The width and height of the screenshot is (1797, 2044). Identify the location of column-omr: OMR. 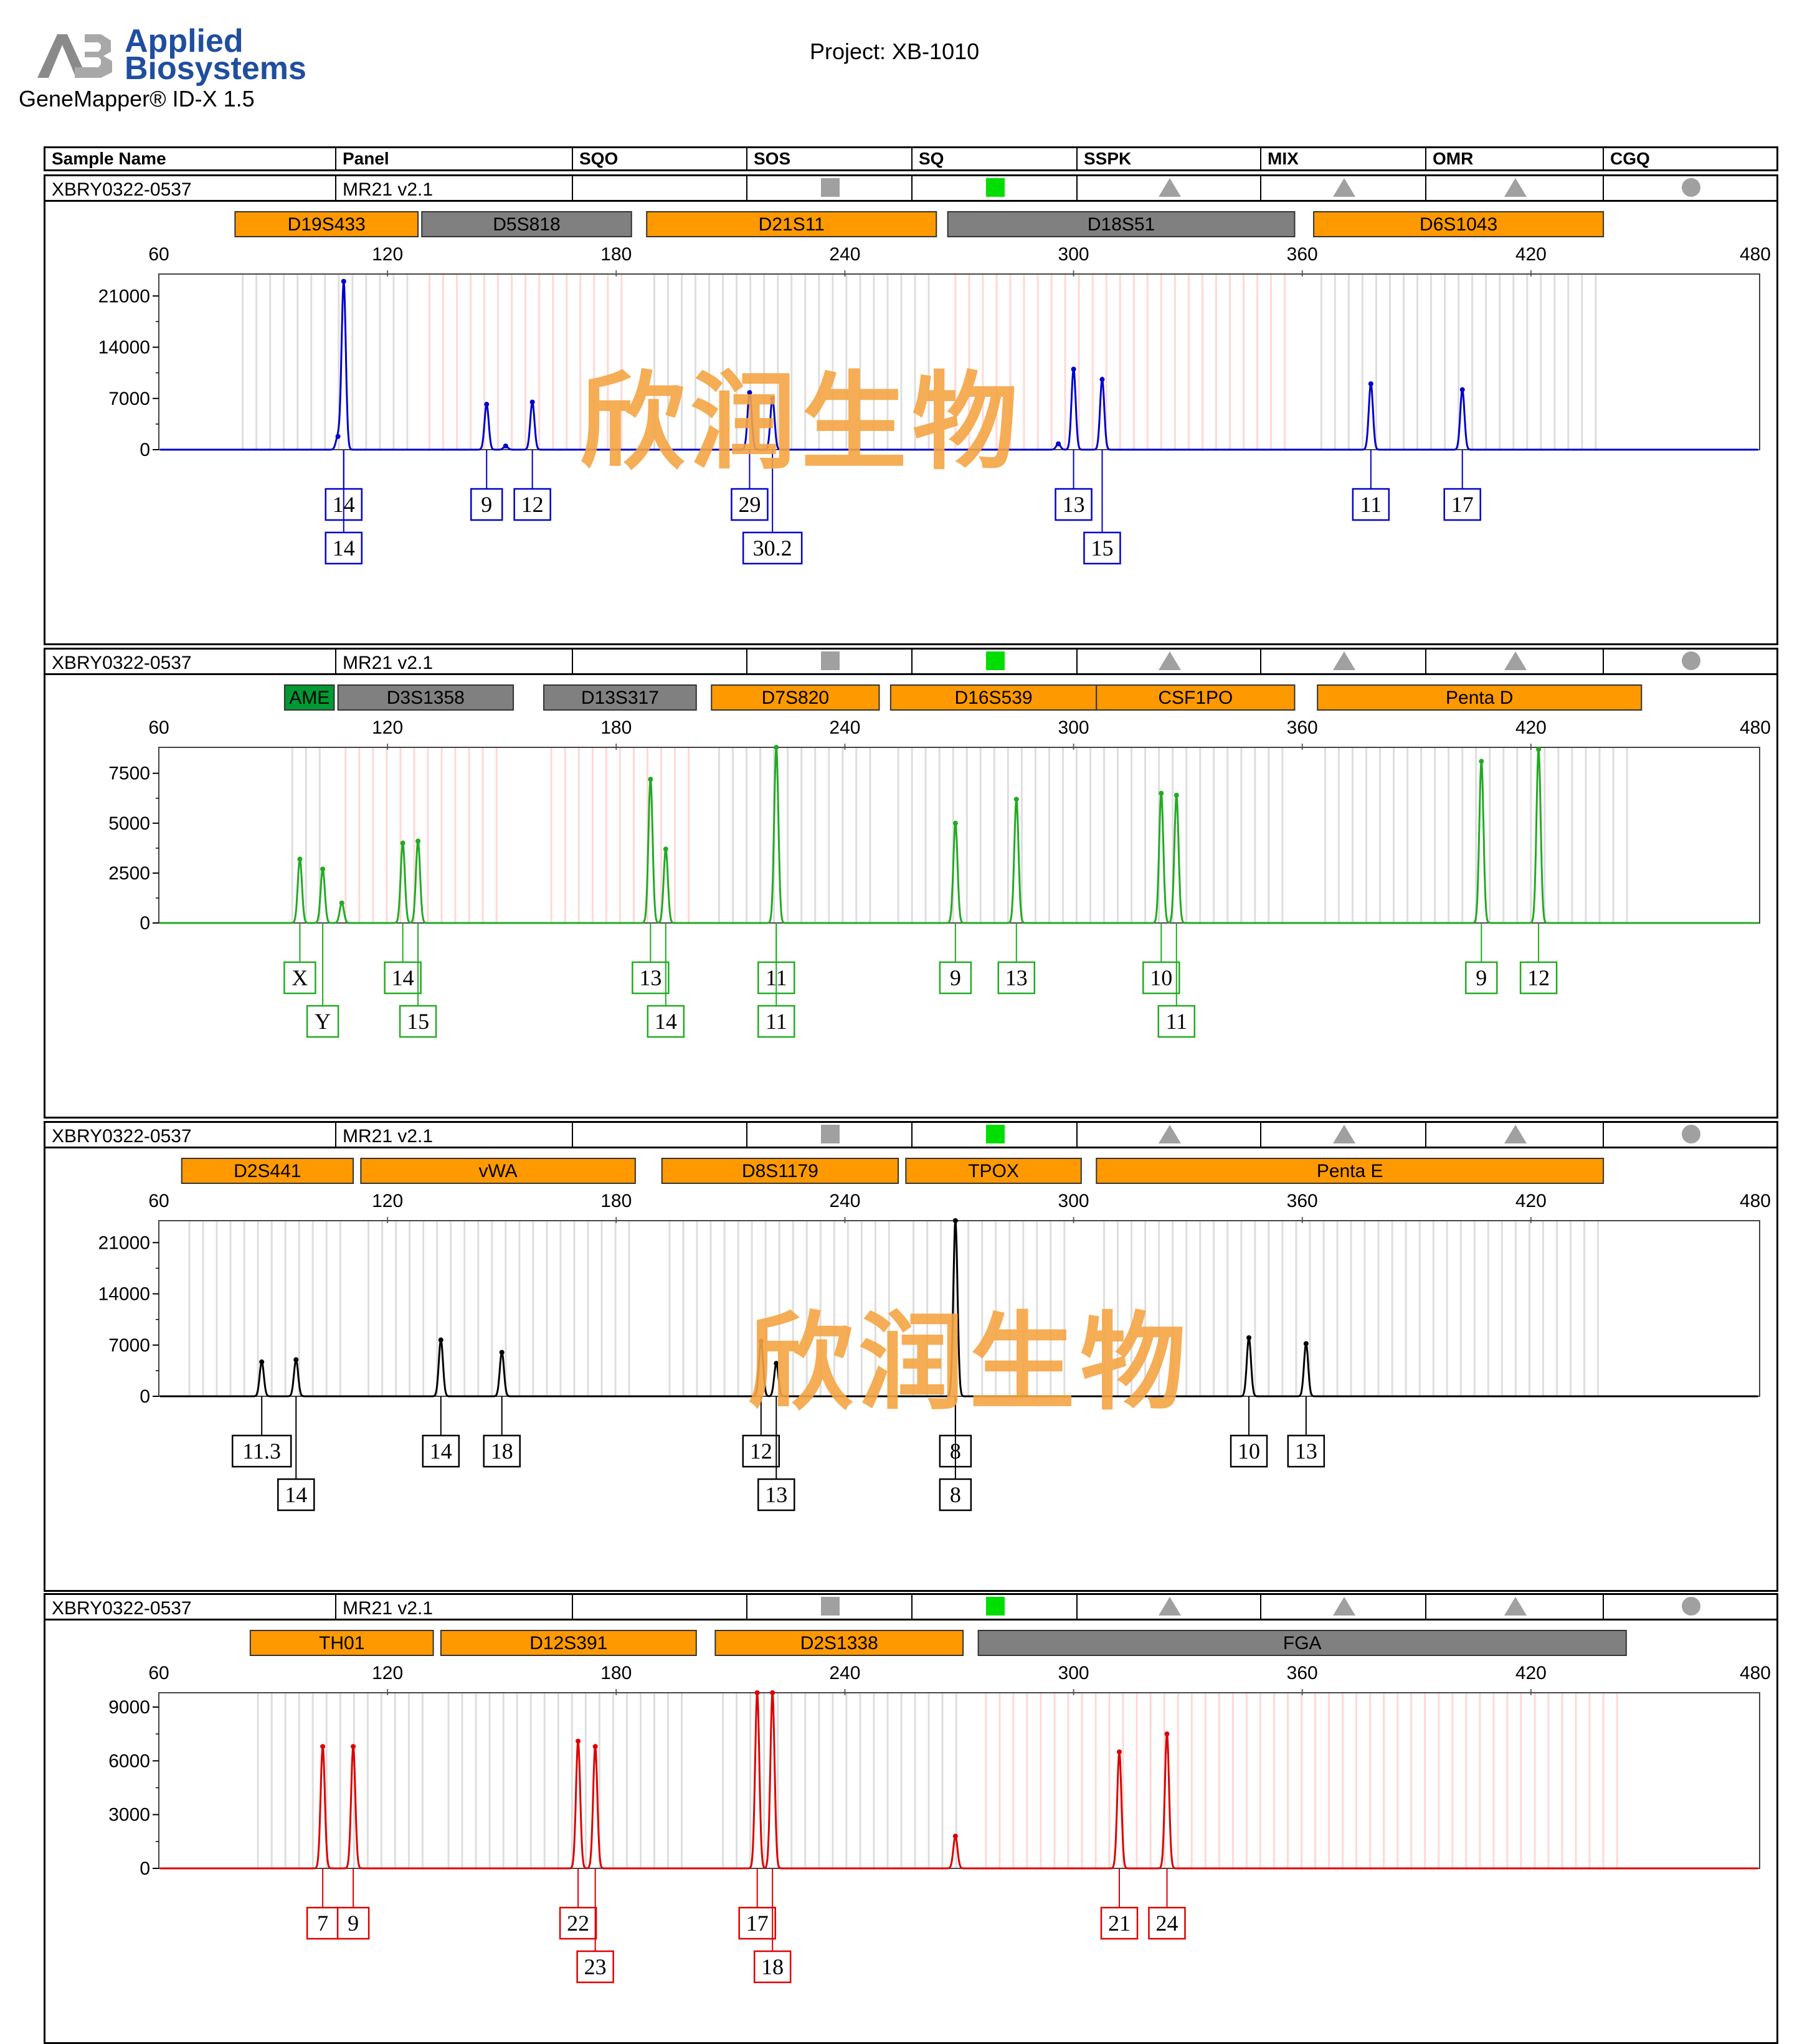
(1514, 158).